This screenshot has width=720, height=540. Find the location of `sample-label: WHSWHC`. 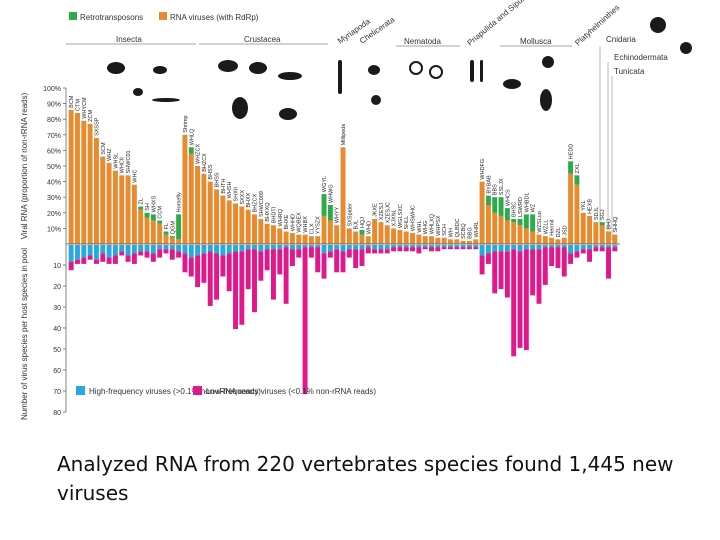

sample-label: WHSWHC is located at coordinates (414, 218).